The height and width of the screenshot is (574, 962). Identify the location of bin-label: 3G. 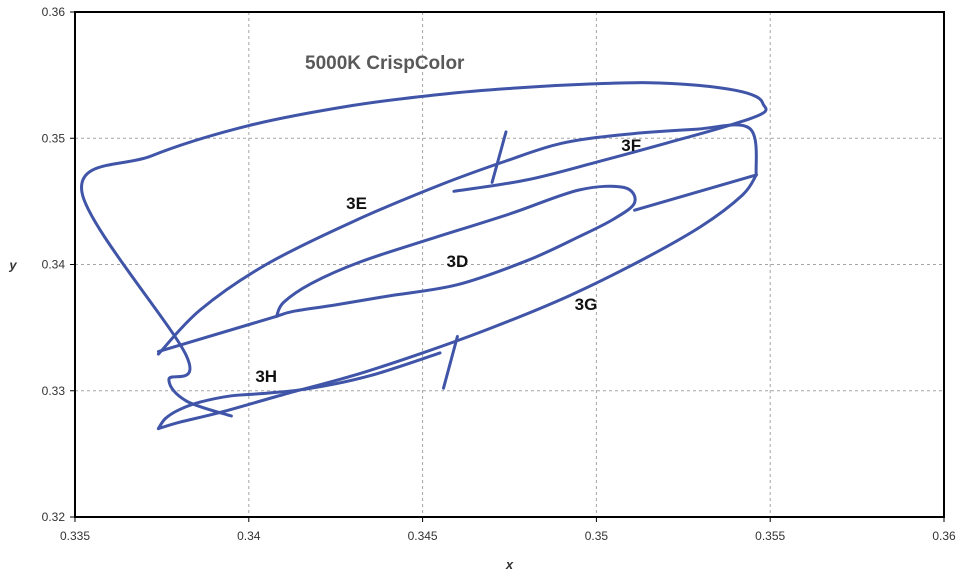
(586, 304).